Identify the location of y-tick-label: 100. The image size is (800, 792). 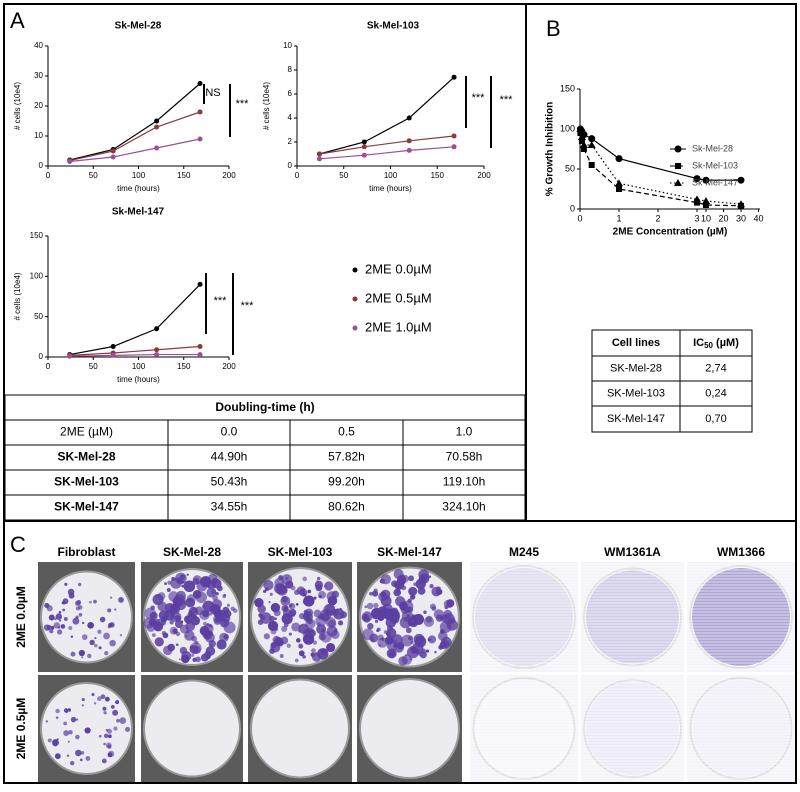
(37, 275).